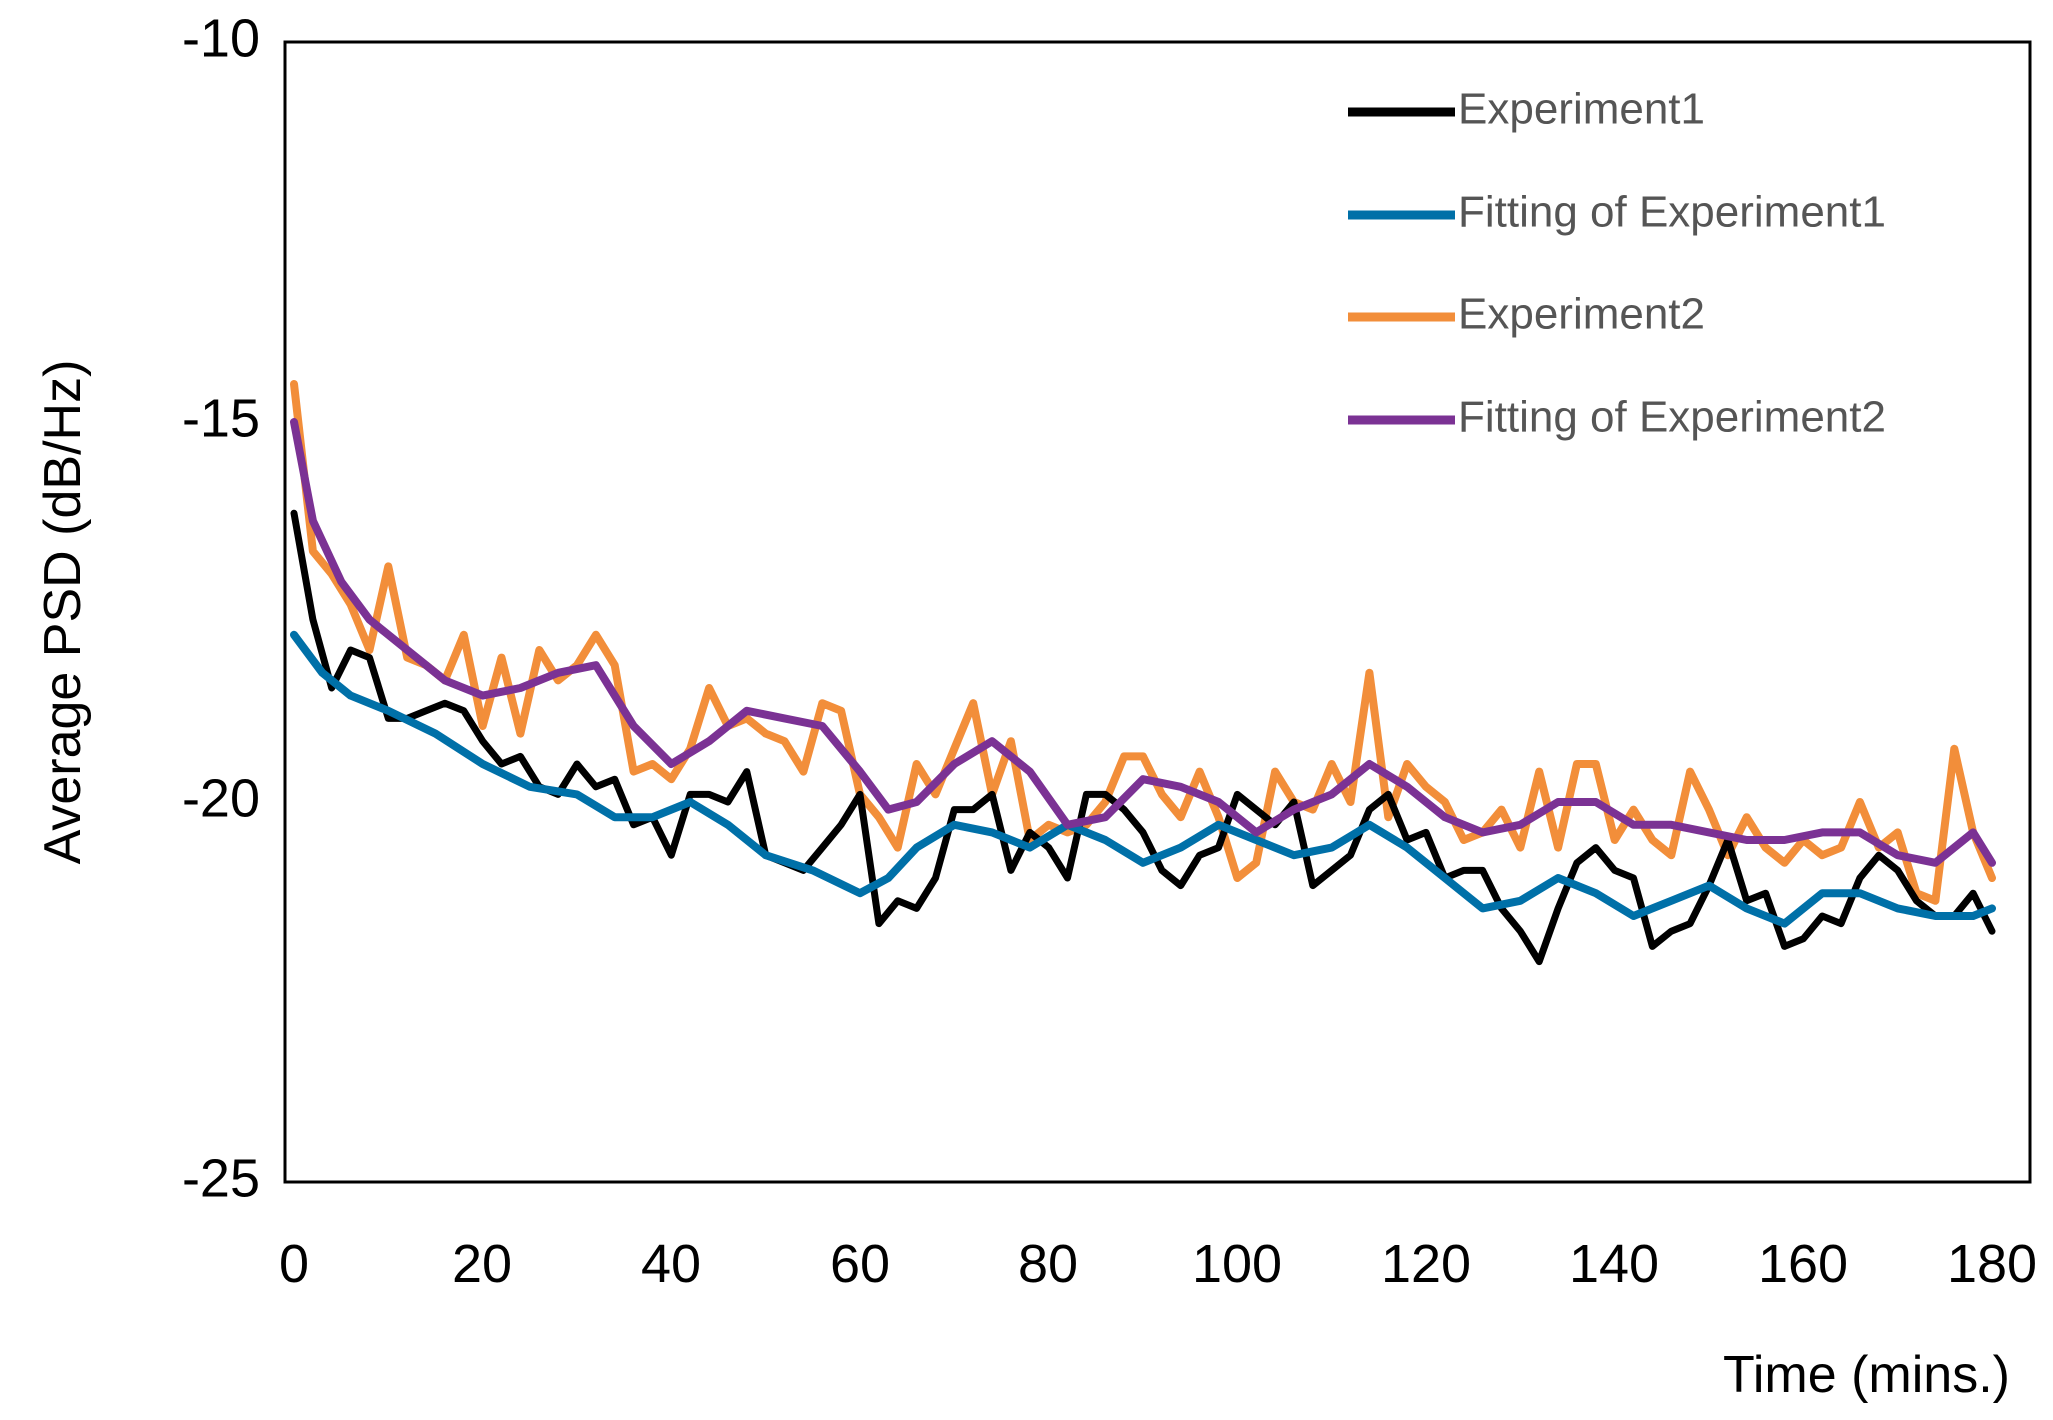  Describe the element at coordinates (482, 1264) in the screenshot. I see `x-tick-label: 20` at that location.